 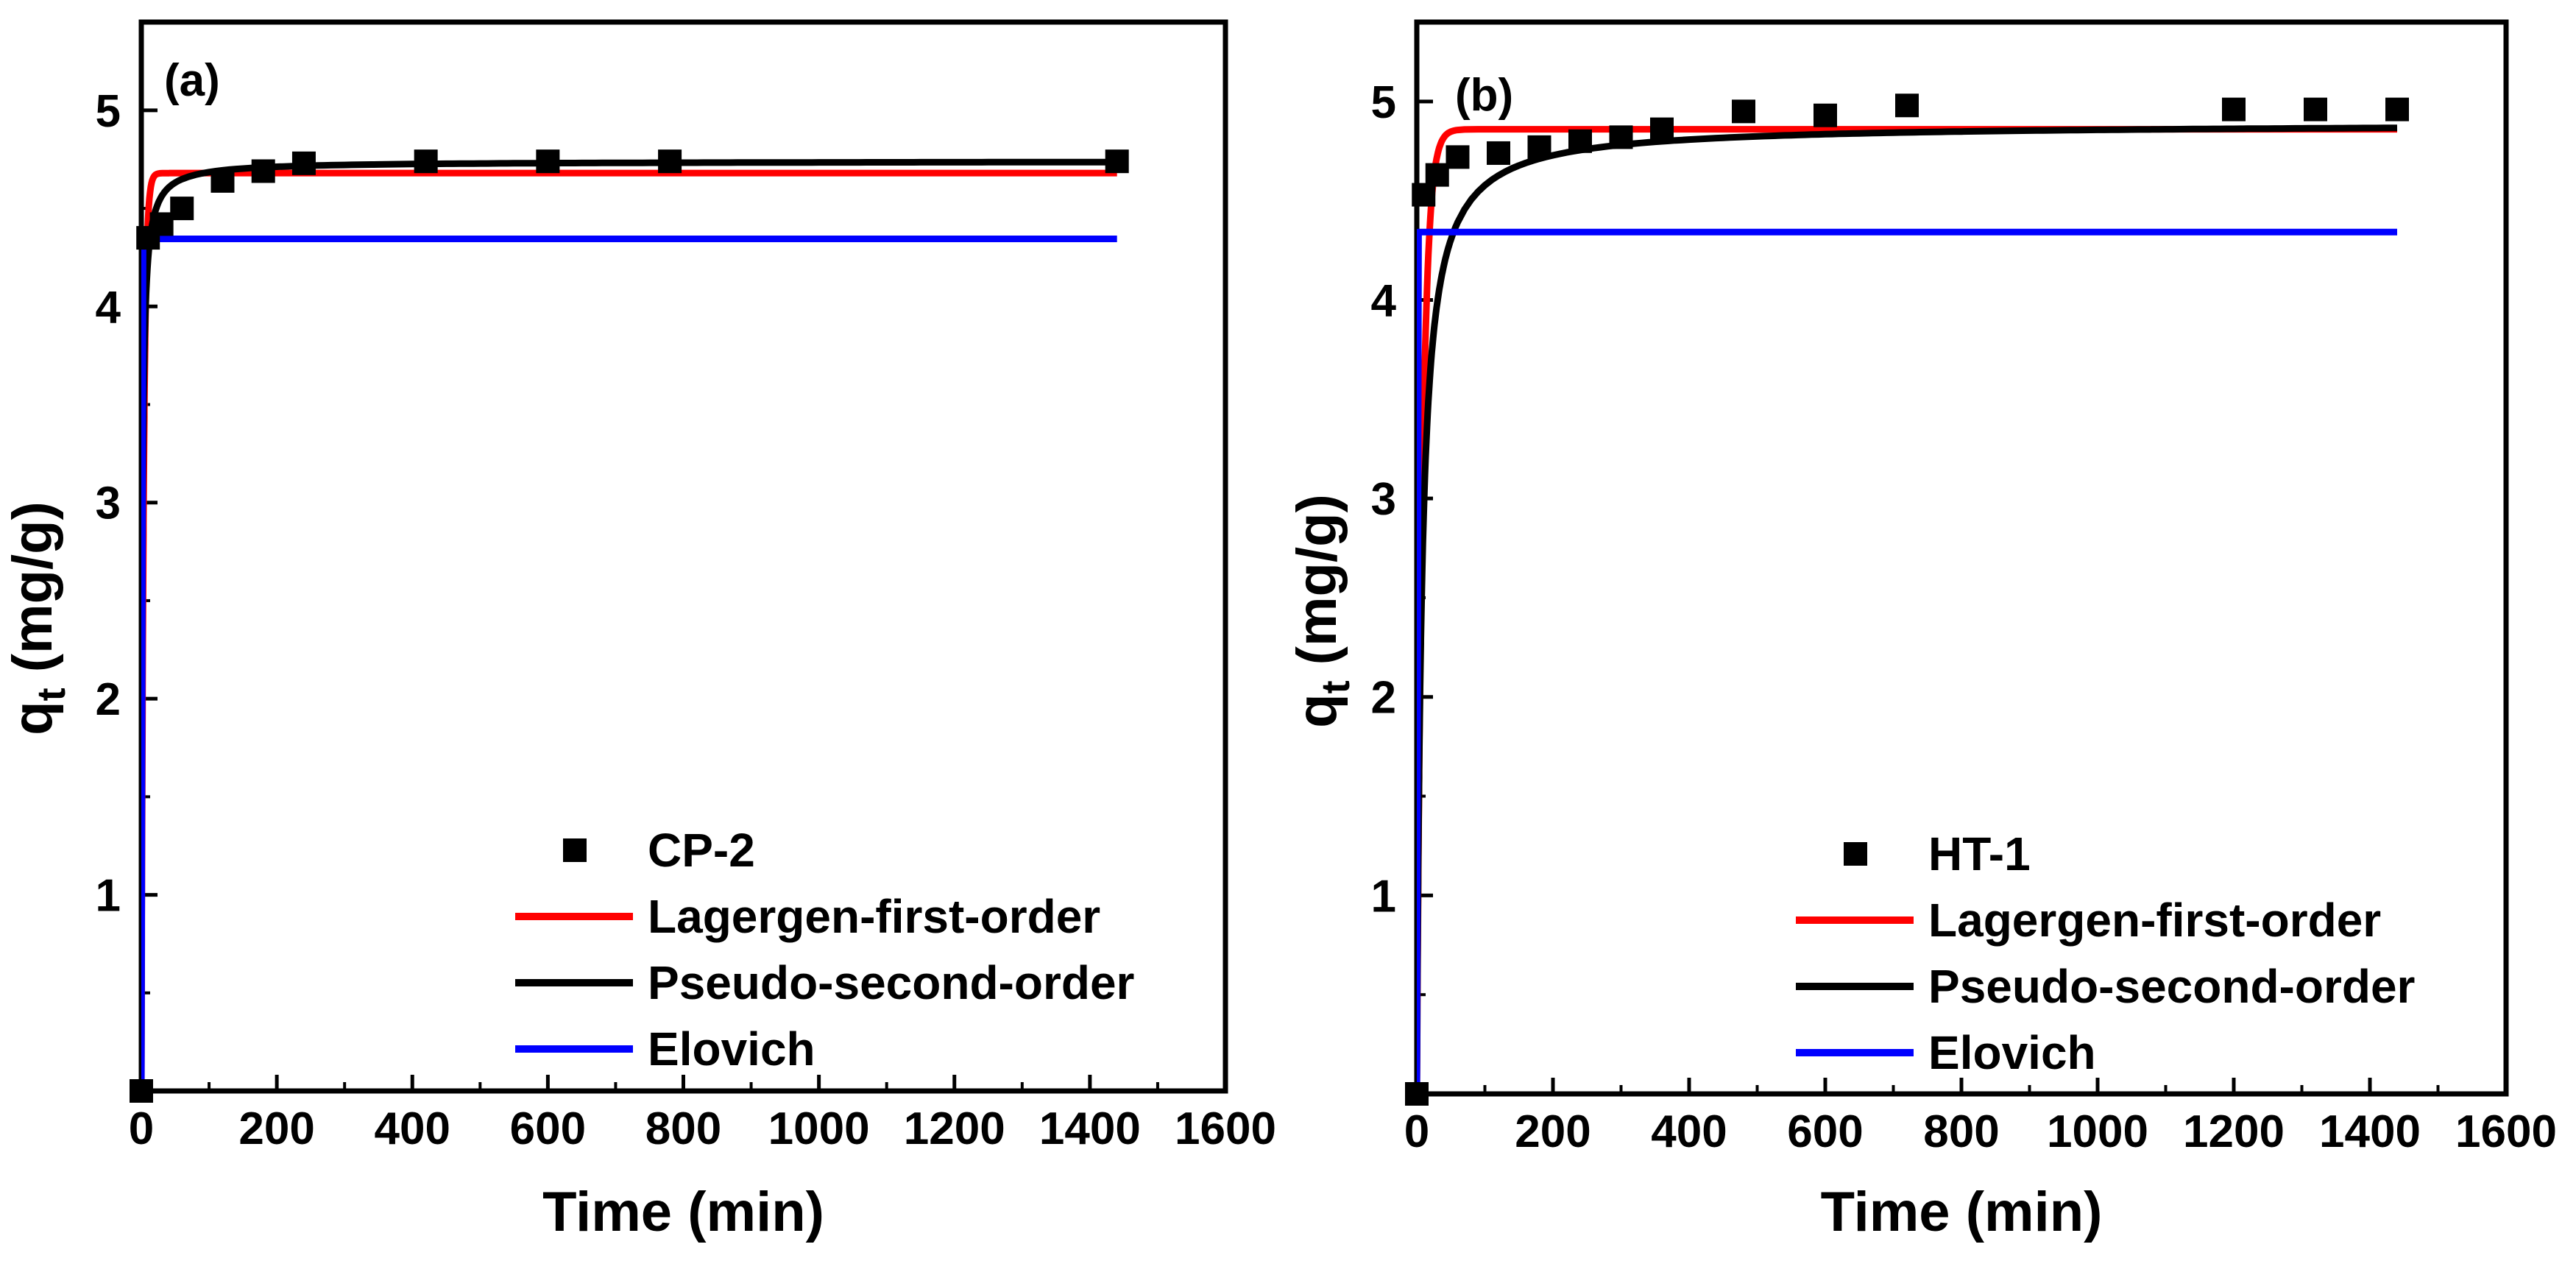 What do you see at coordinates (701, 851) in the screenshot?
I see `legend-label: CP-2` at bounding box center [701, 851].